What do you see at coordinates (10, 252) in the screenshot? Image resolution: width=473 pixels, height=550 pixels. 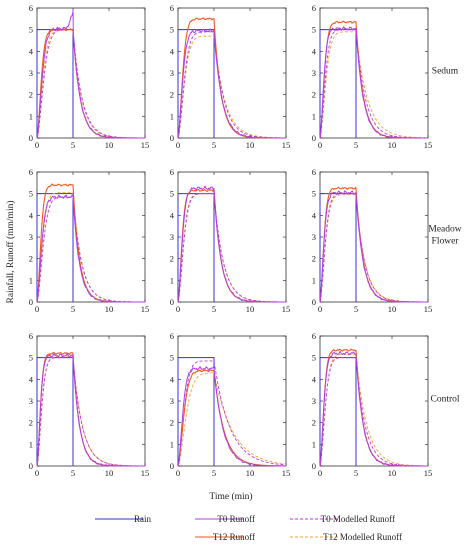 I see `y-axis-title: Rainfall, Runoff (mm/min)` at bounding box center [10, 252].